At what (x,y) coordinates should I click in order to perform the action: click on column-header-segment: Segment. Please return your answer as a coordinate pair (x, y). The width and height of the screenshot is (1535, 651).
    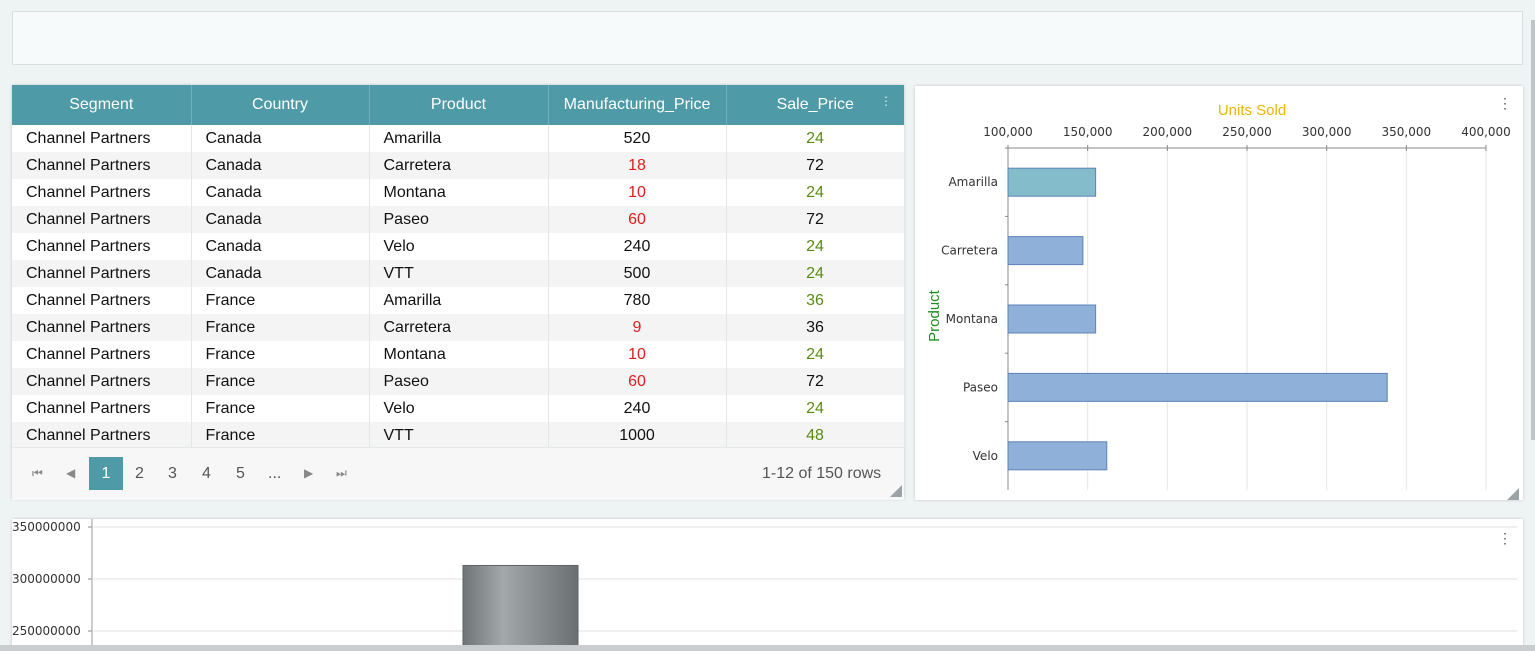
    Looking at the image, I should click on (102, 105).